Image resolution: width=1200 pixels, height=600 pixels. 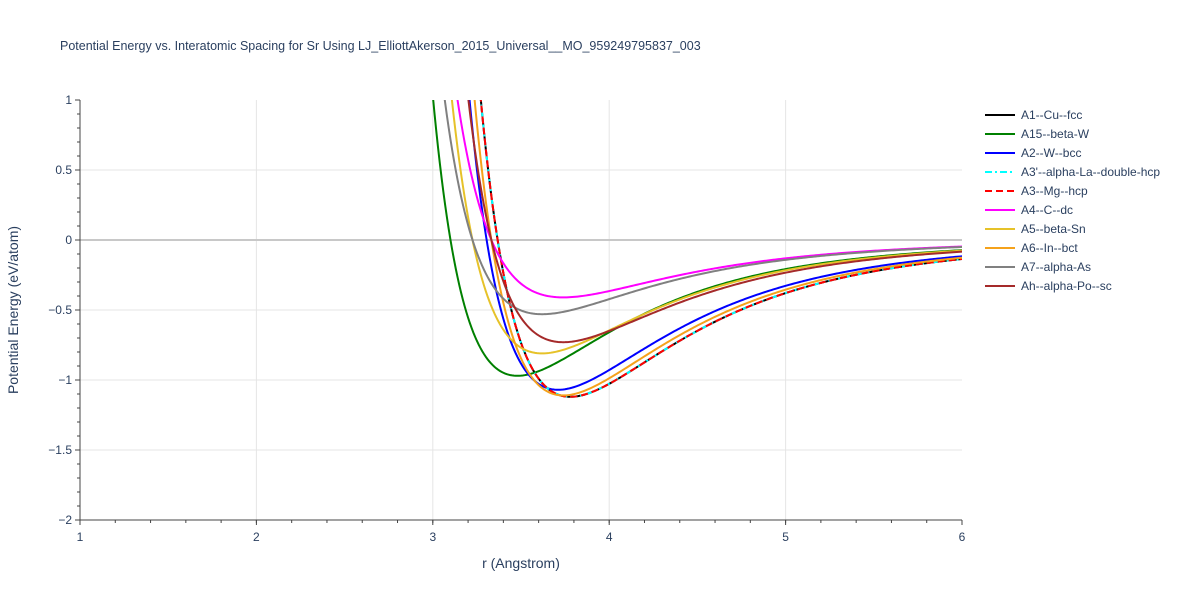 What do you see at coordinates (80, 537) in the screenshot?
I see `x-tick-label: 1` at bounding box center [80, 537].